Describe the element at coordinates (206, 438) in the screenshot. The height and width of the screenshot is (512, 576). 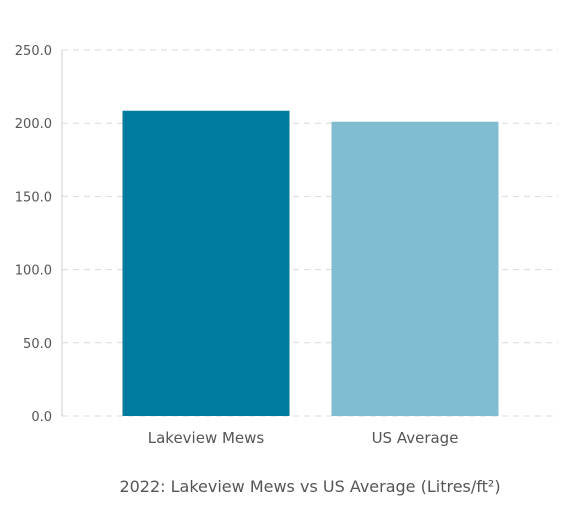
I see `x-category-label: Lakeview Mews` at that location.